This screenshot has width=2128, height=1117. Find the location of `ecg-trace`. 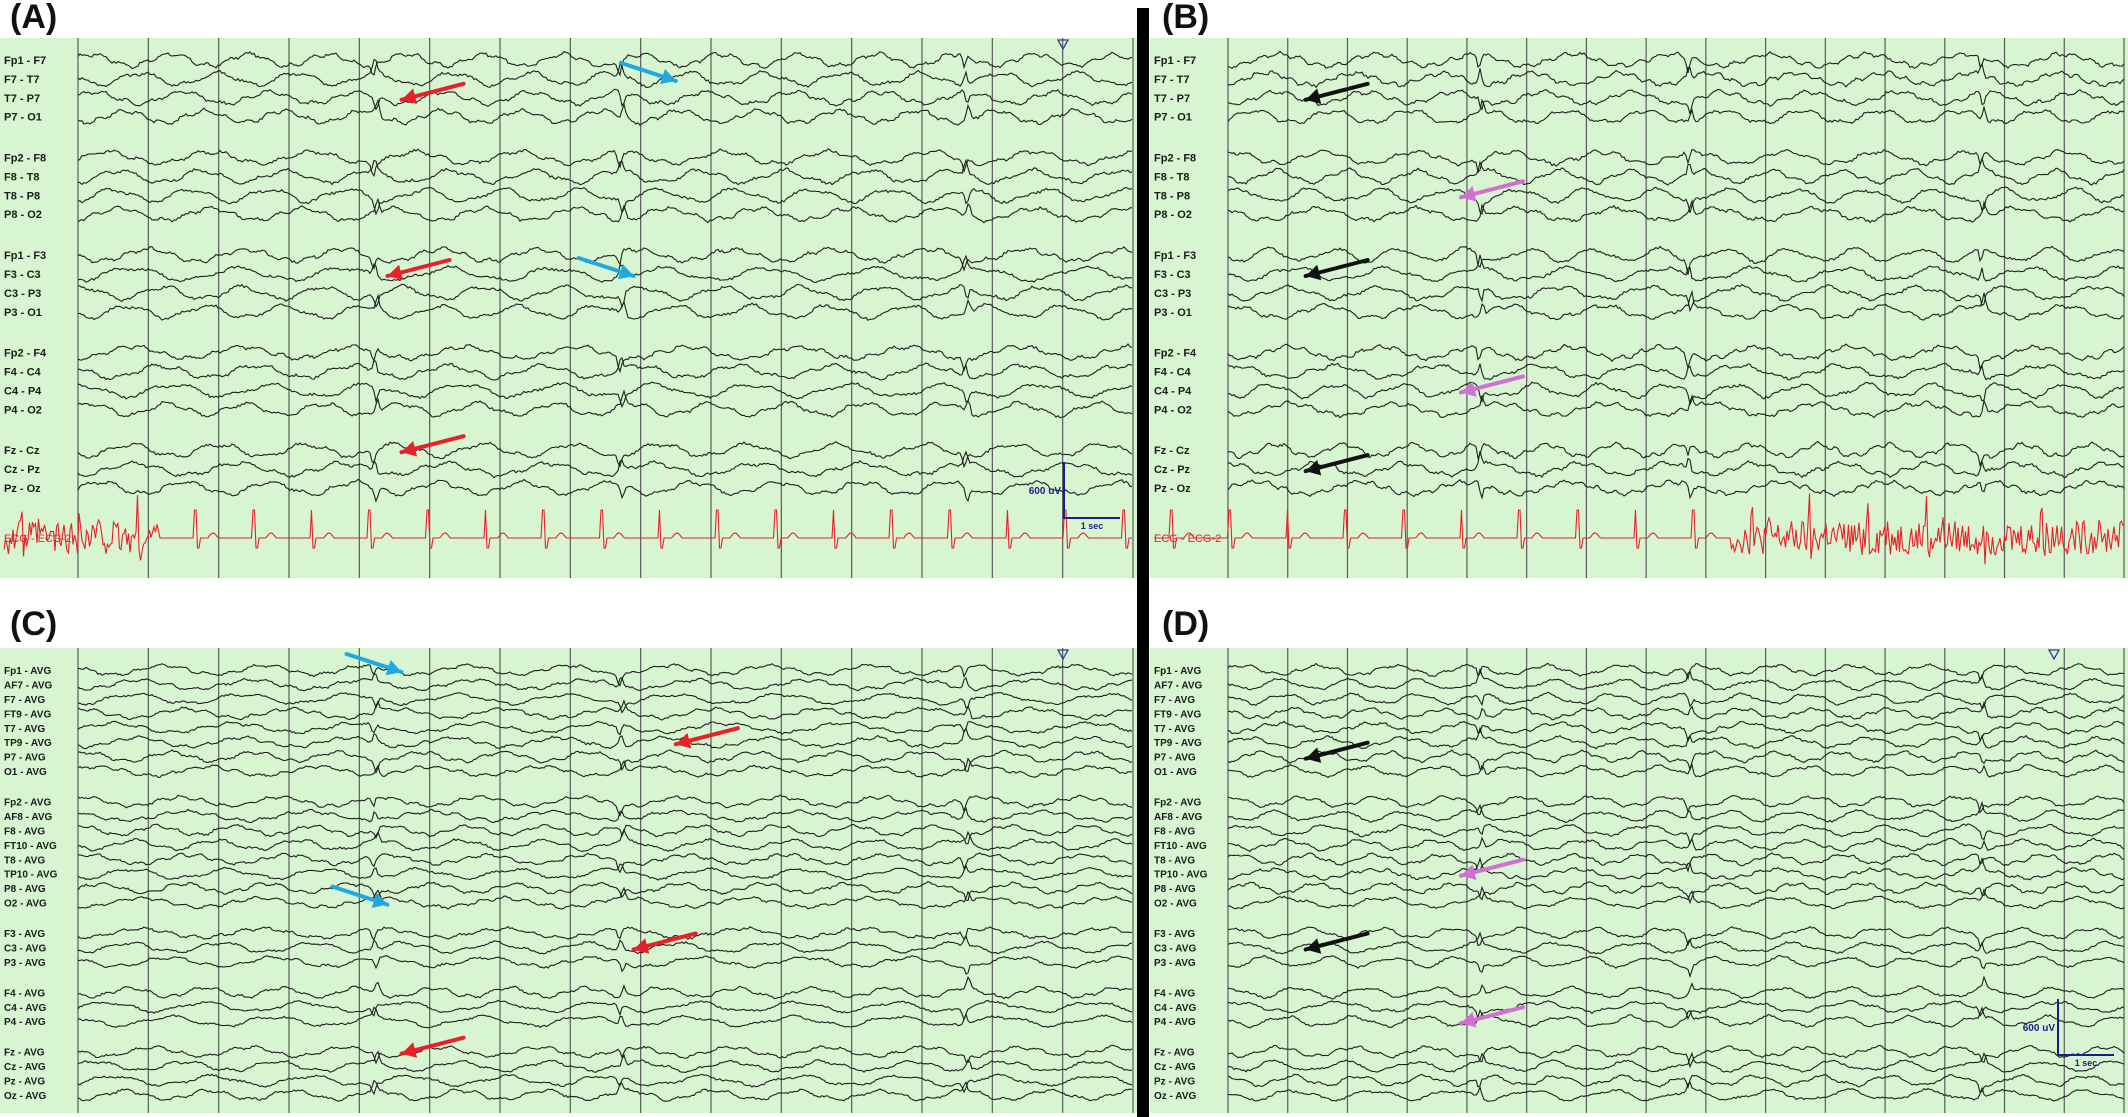

ecg-trace is located at coordinates (1639, 529).